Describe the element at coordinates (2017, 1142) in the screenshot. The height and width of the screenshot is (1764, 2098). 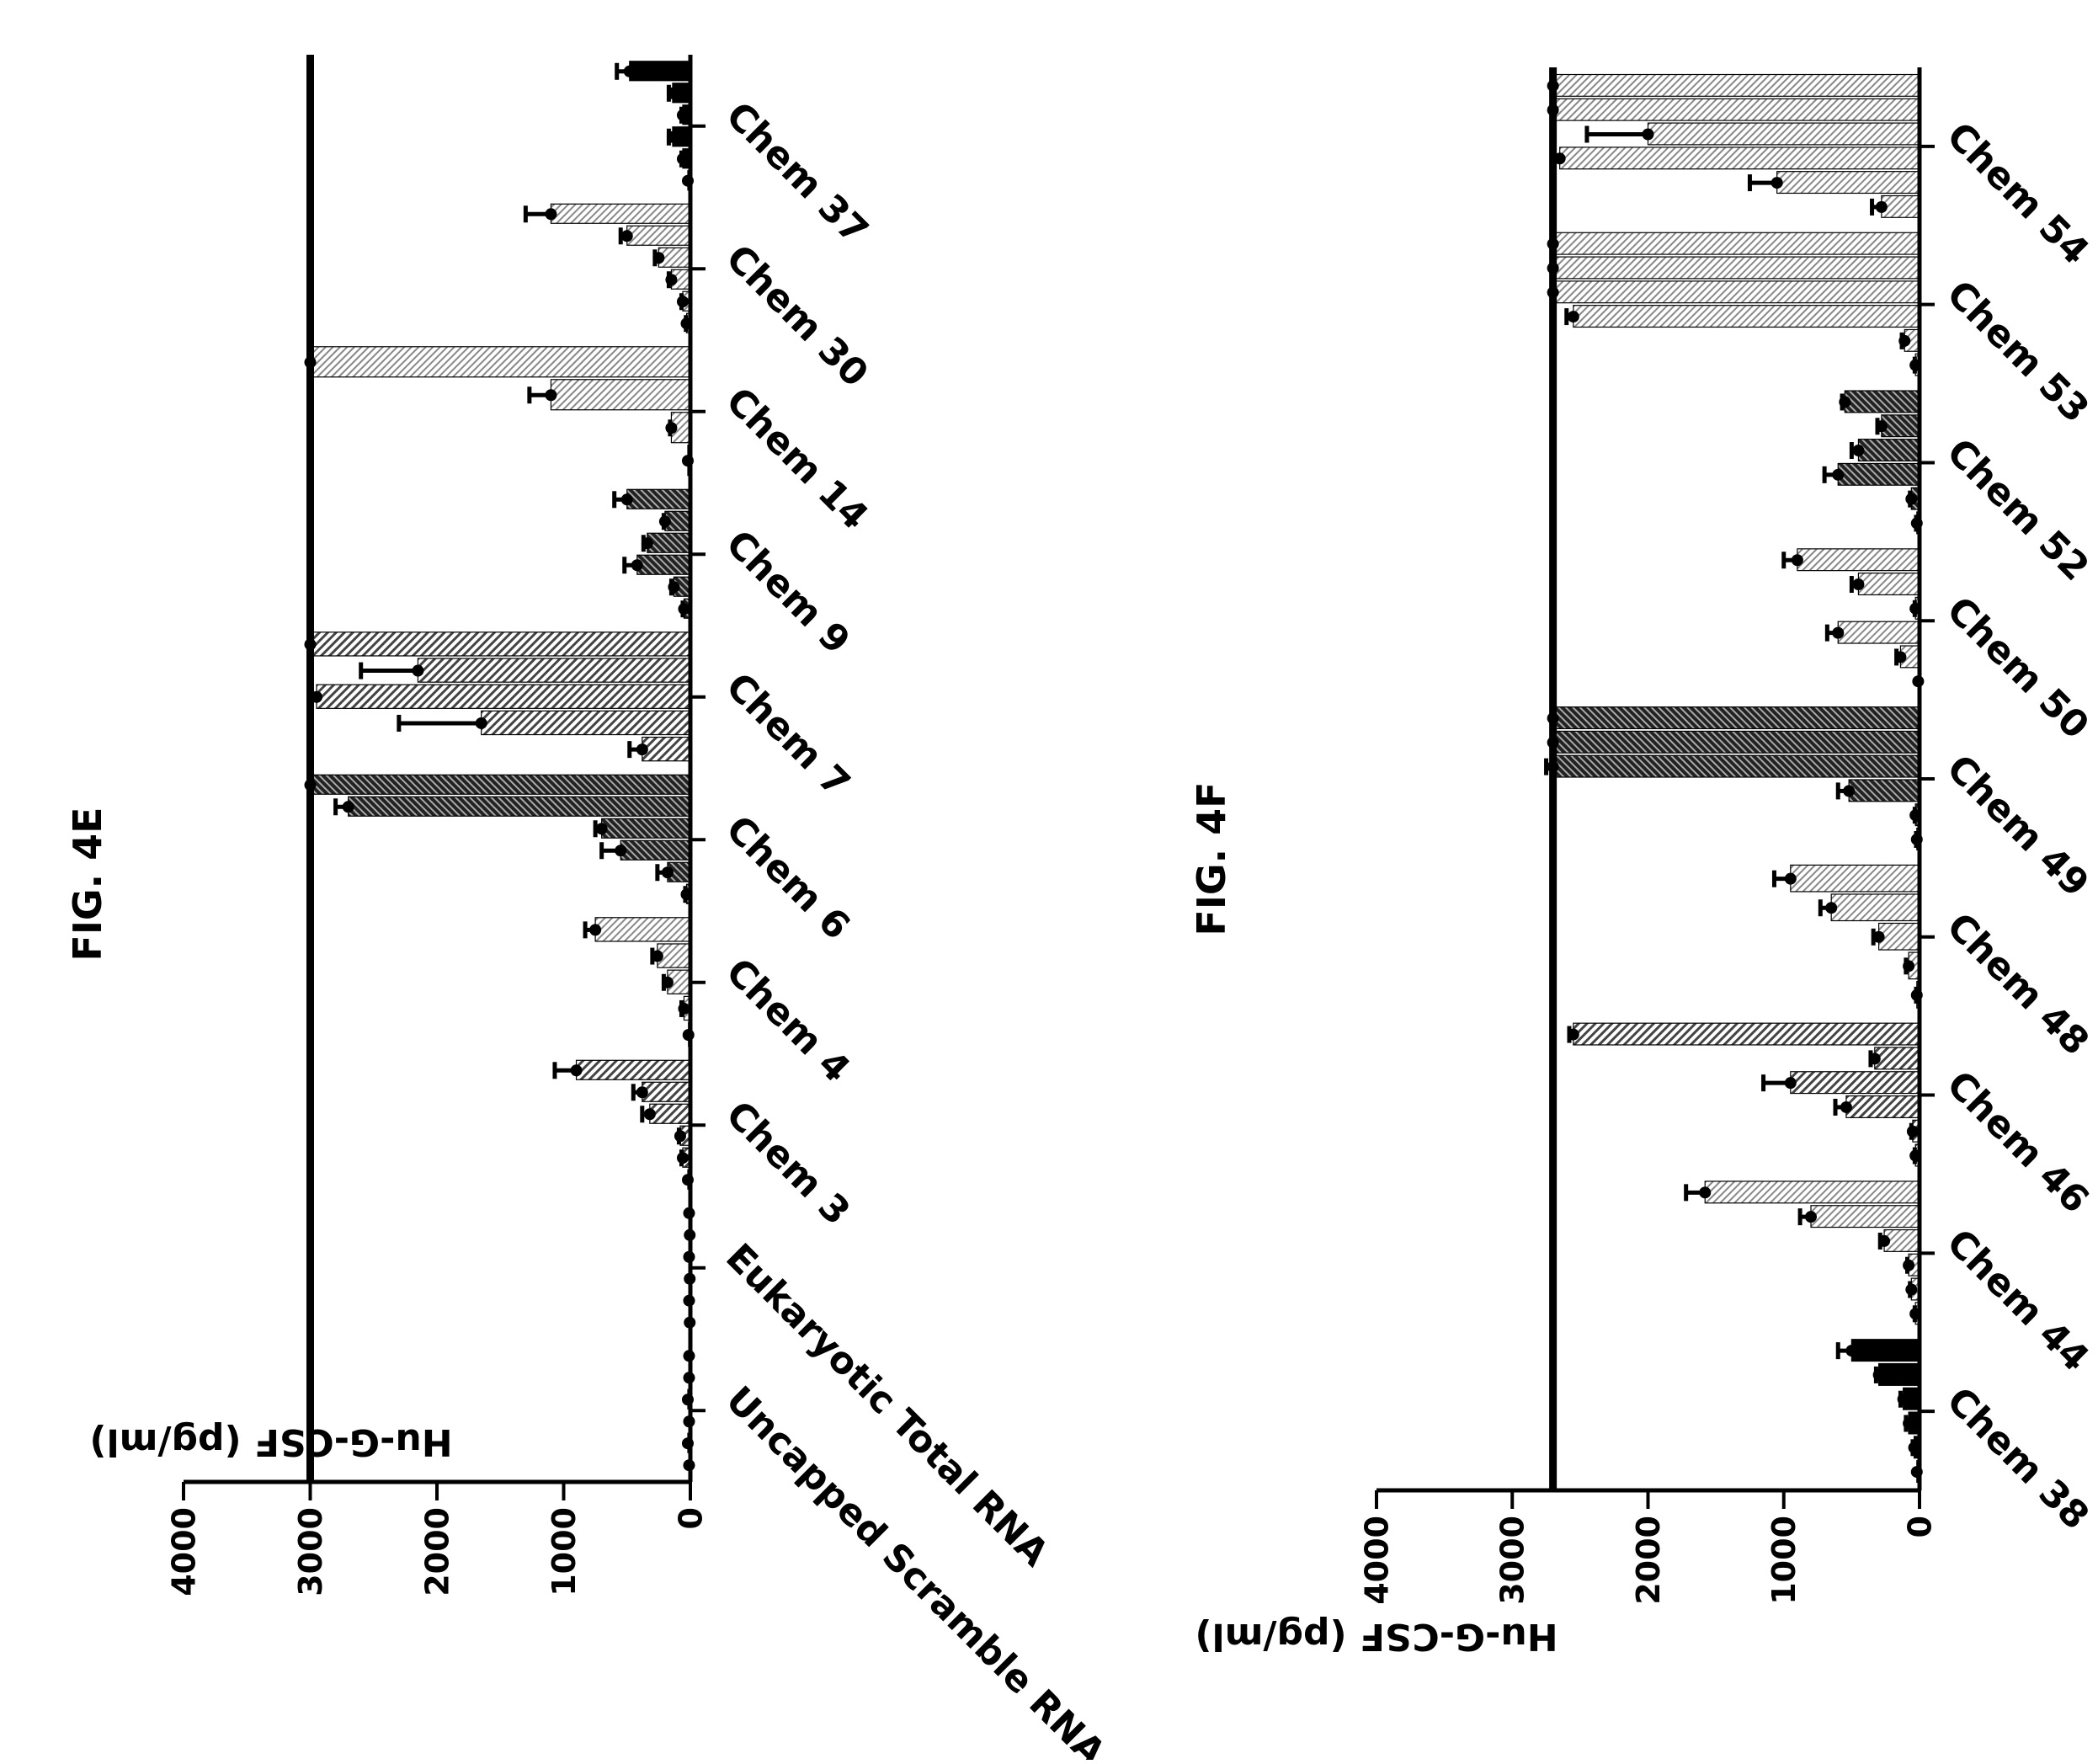
I see `category-label: Chem 46` at that location.